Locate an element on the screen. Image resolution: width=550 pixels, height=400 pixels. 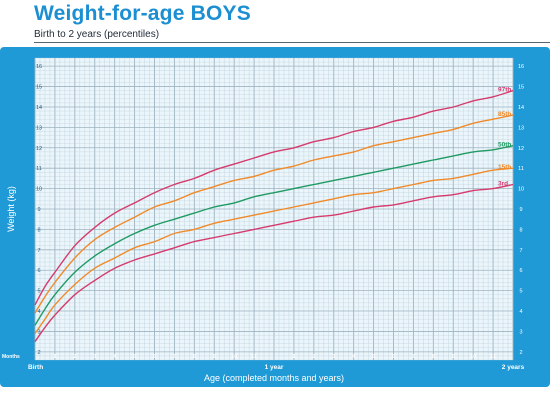
y-tick-label: 15 is located at coordinates (39, 88).